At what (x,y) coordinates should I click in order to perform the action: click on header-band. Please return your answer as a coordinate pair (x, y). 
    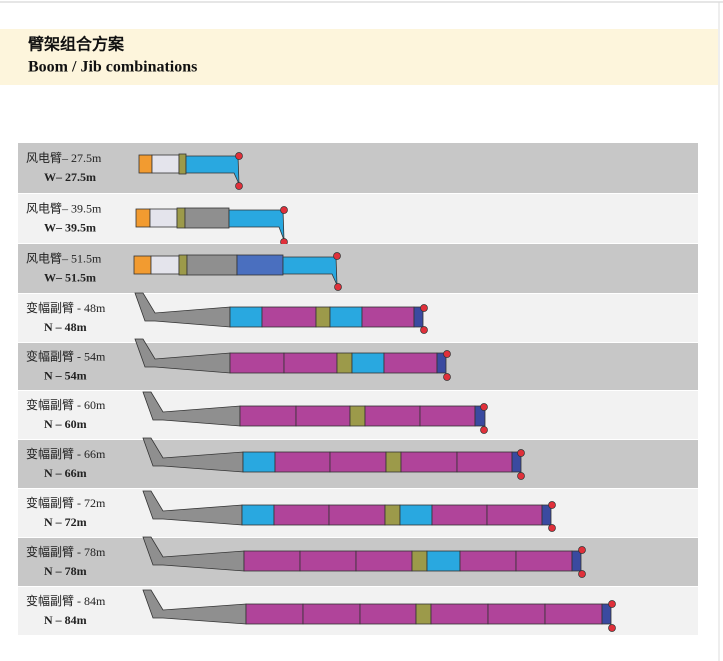
    Looking at the image, I should click on (359, 57).